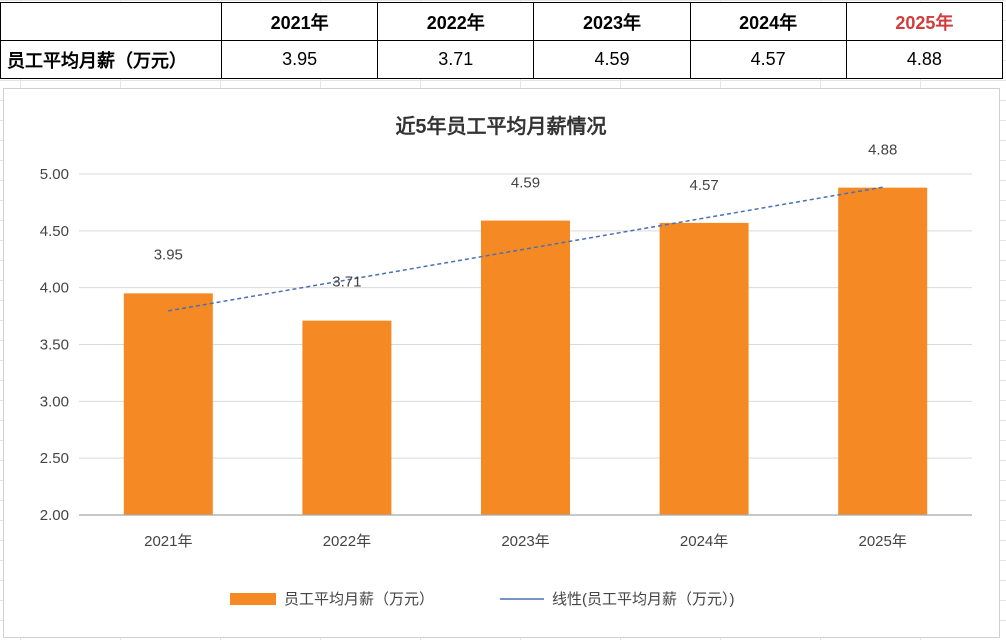 The width and height of the screenshot is (1006, 640). What do you see at coordinates (299, 21) in the screenshot?
I see `year-header-2021: 2021年` at bounding box center [299, 21].